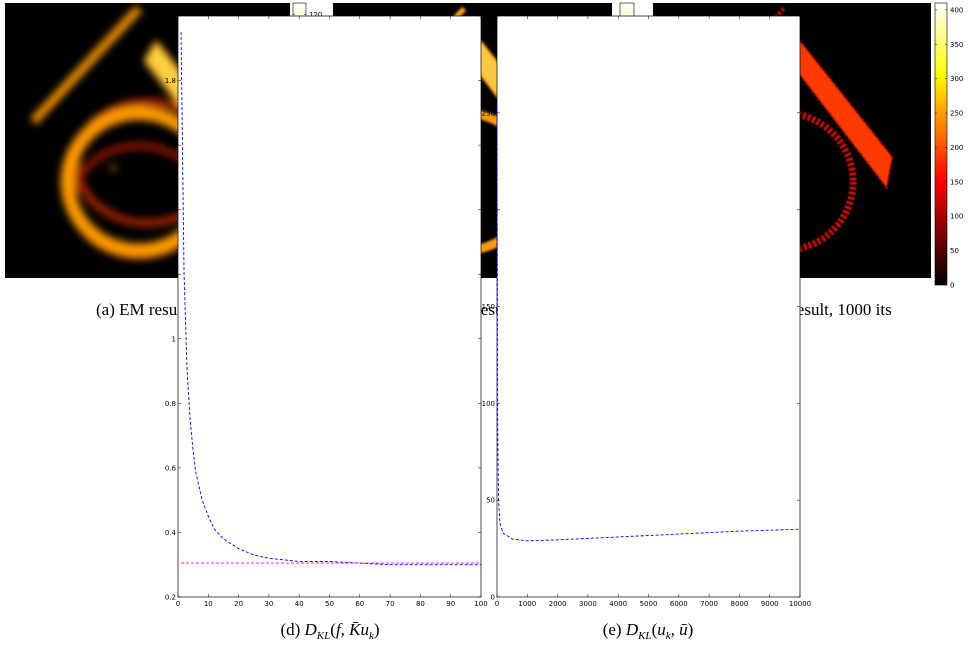  What do you see at coordinates (86, 65) in the screenshot?
I see `rod` at bounding box center [86, 65].